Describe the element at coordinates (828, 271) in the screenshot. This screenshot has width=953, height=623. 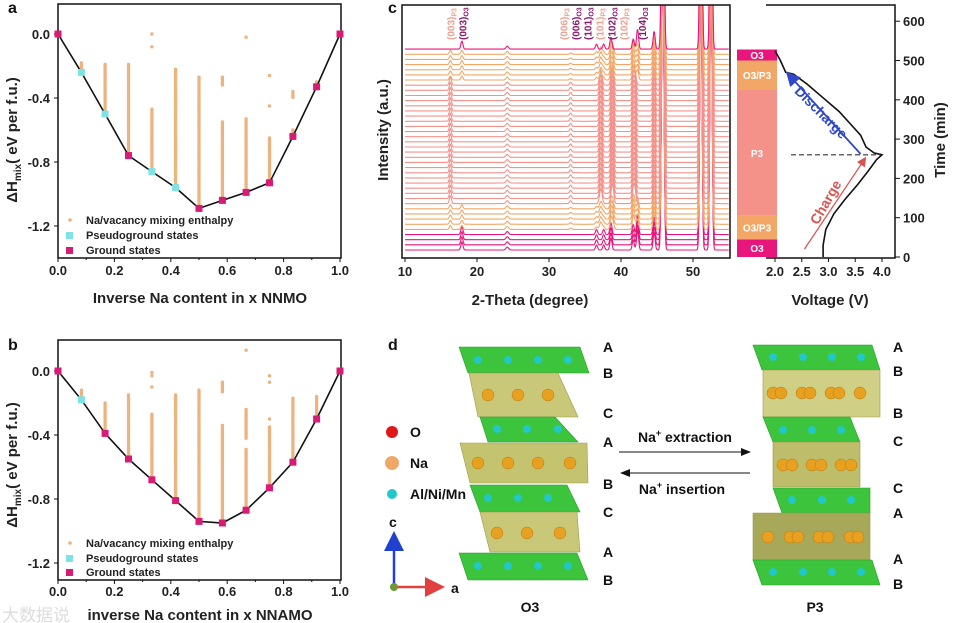
I see `x-tick-label: 3.0` at that location.